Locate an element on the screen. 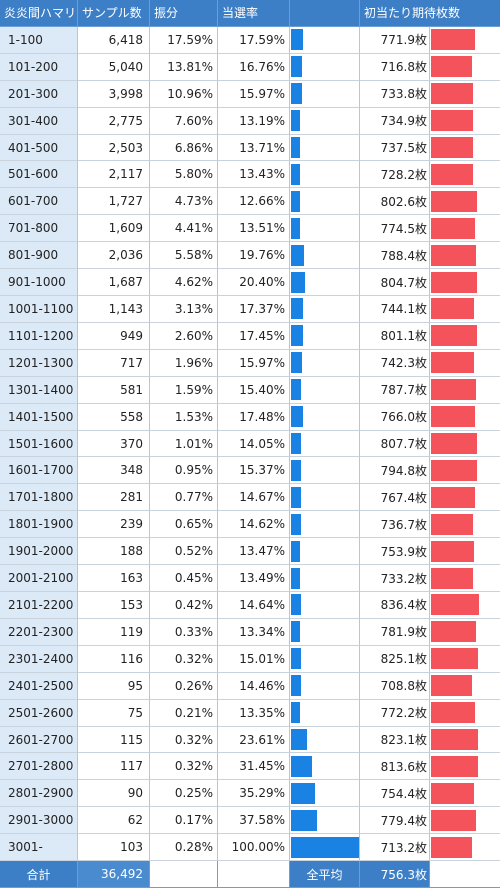 This screenshot has height=888, width=500. samples-cell: 558 is located at coordinates (114, 417).